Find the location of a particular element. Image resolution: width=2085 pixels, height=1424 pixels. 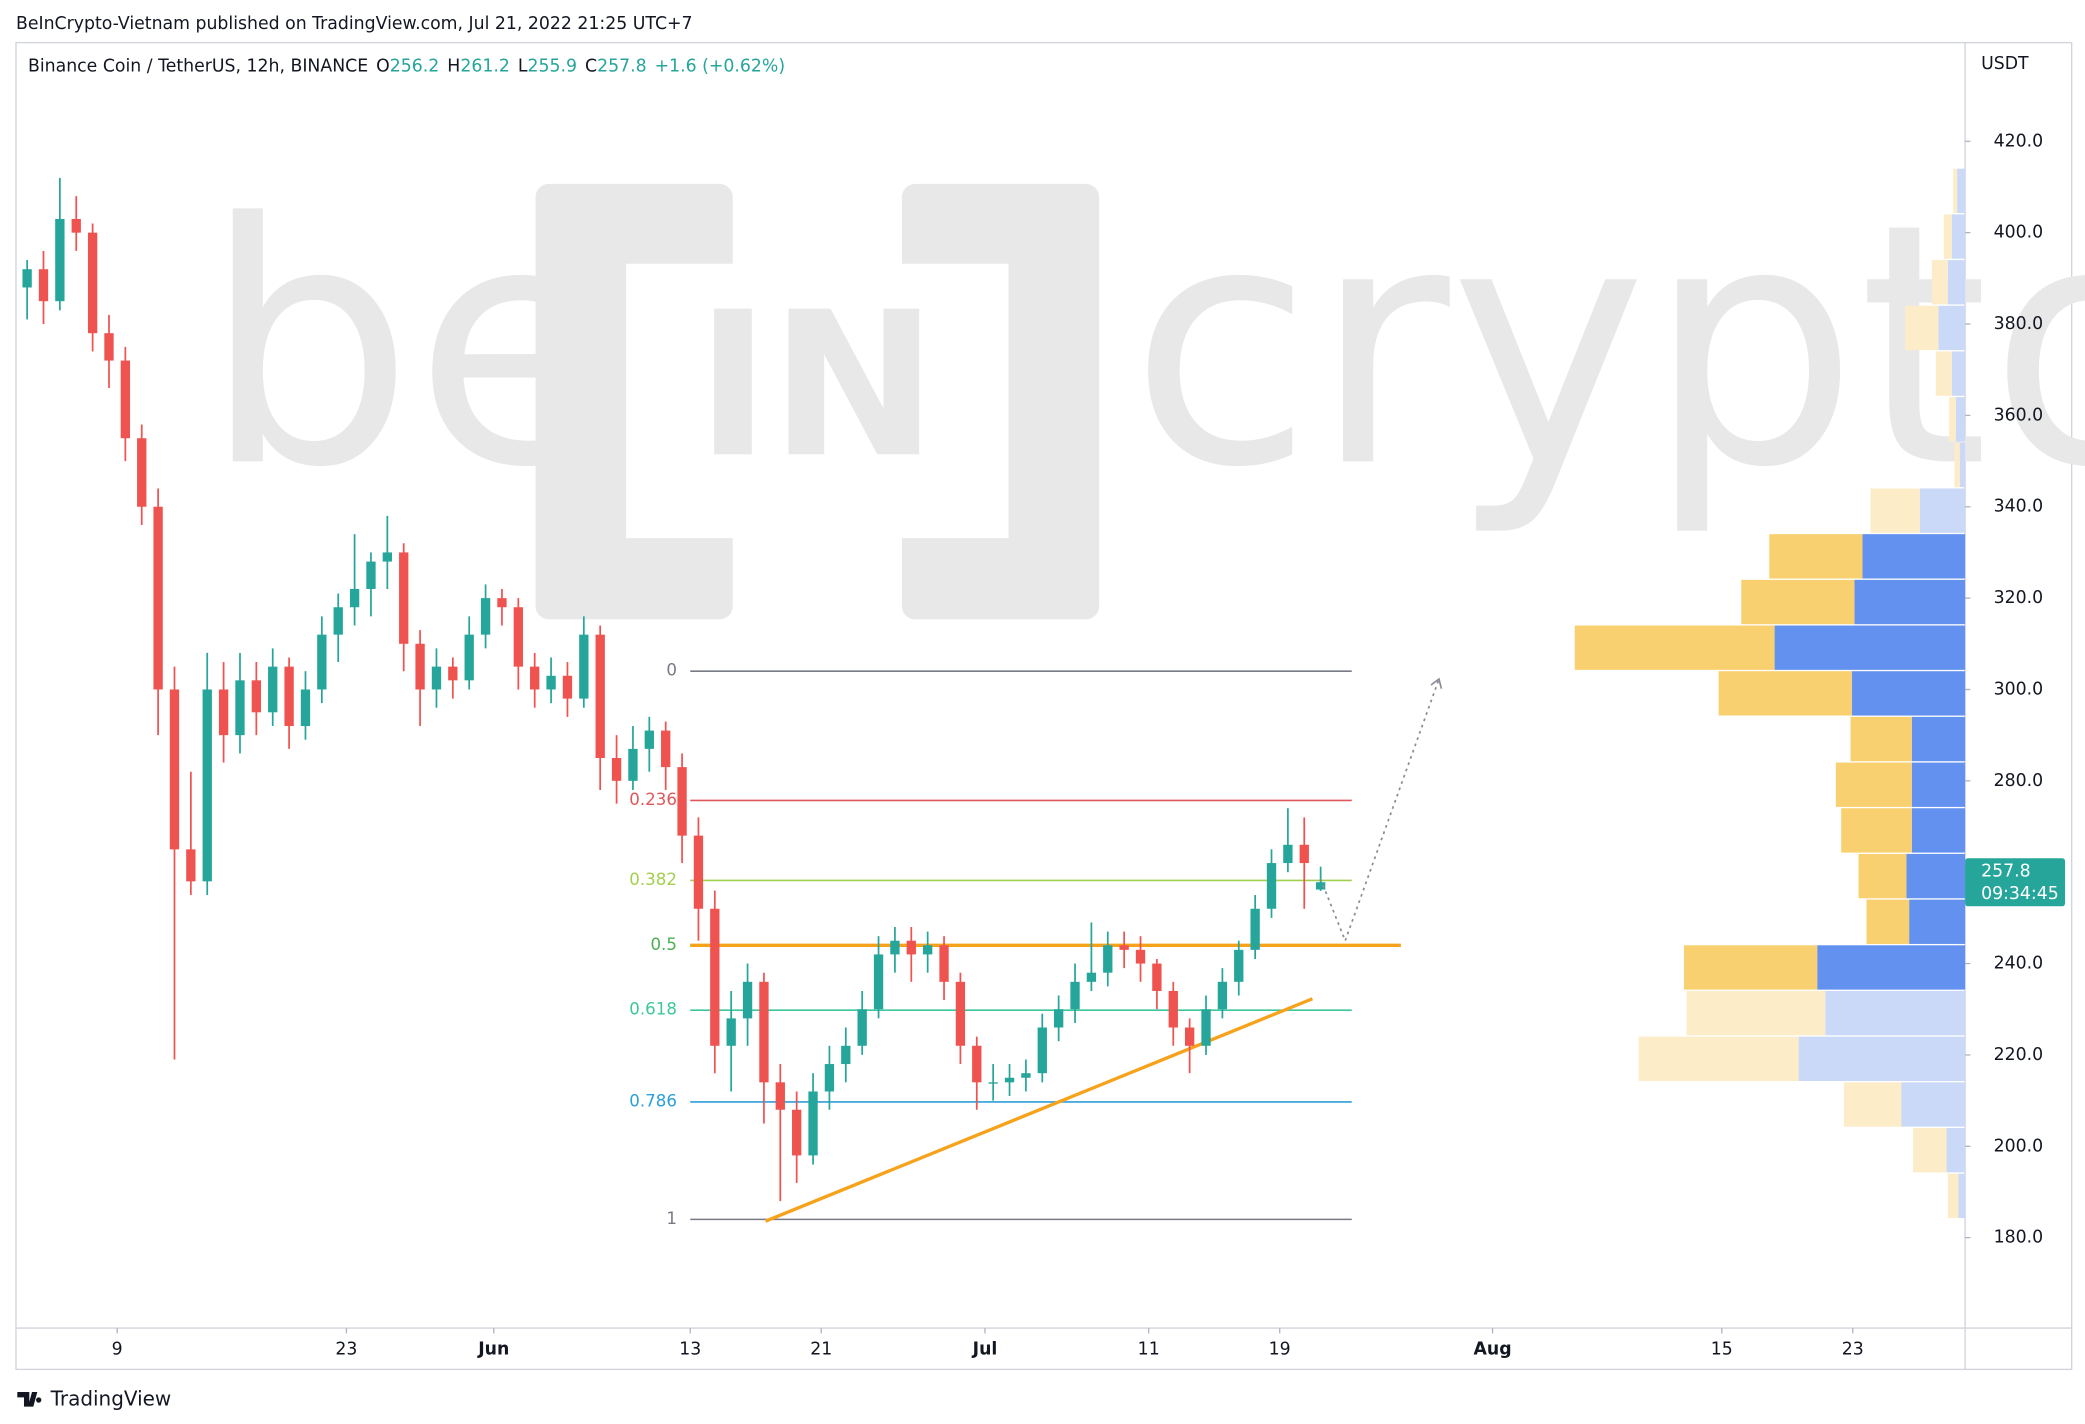

y-tick-label: 400.0 is located at coordinates (2019, 233).